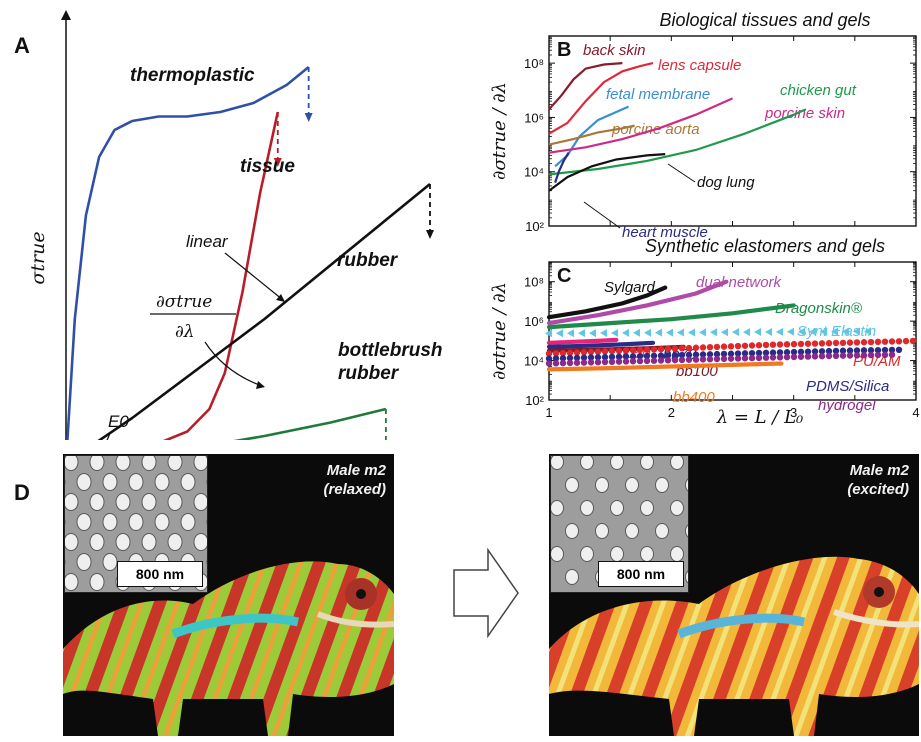 This screenshot has height=742, width=921. I want to click on label-bottlebrush-rubber: rubber, so click(369, 373).